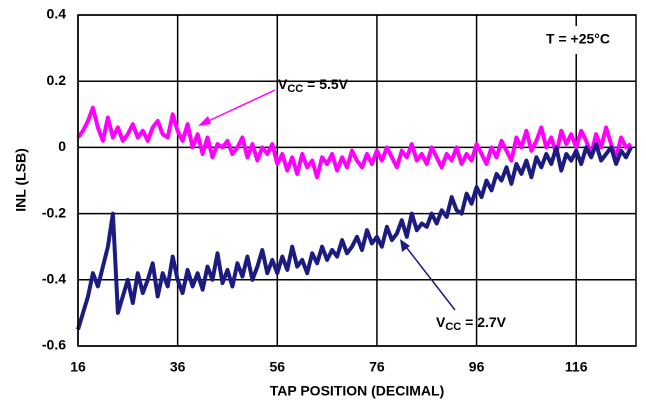 Image resolution: width=646 pixels, height=411 pixels. Describe the element at coordinates (57, 80) in the screenshot. I see `y-tick-label: 0.2` at that location.